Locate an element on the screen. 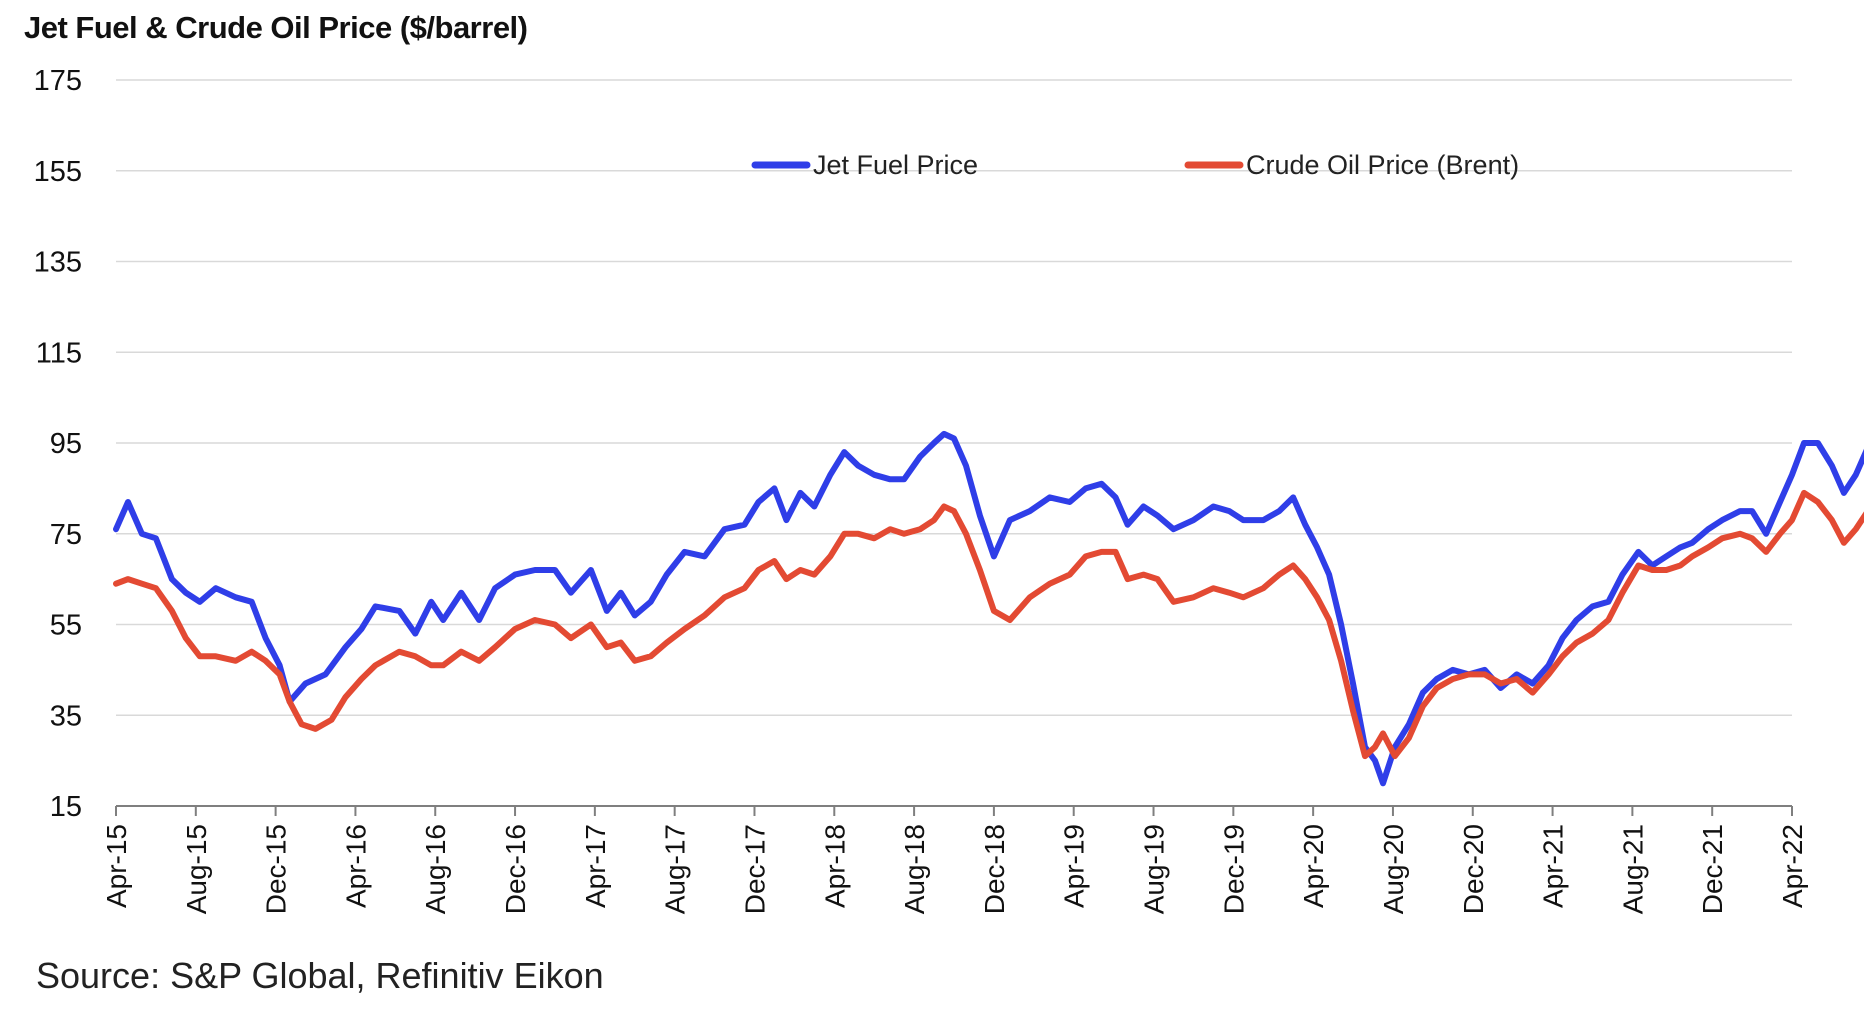  x-tick-label: Apr-15 is located at coordinates (116, 866).